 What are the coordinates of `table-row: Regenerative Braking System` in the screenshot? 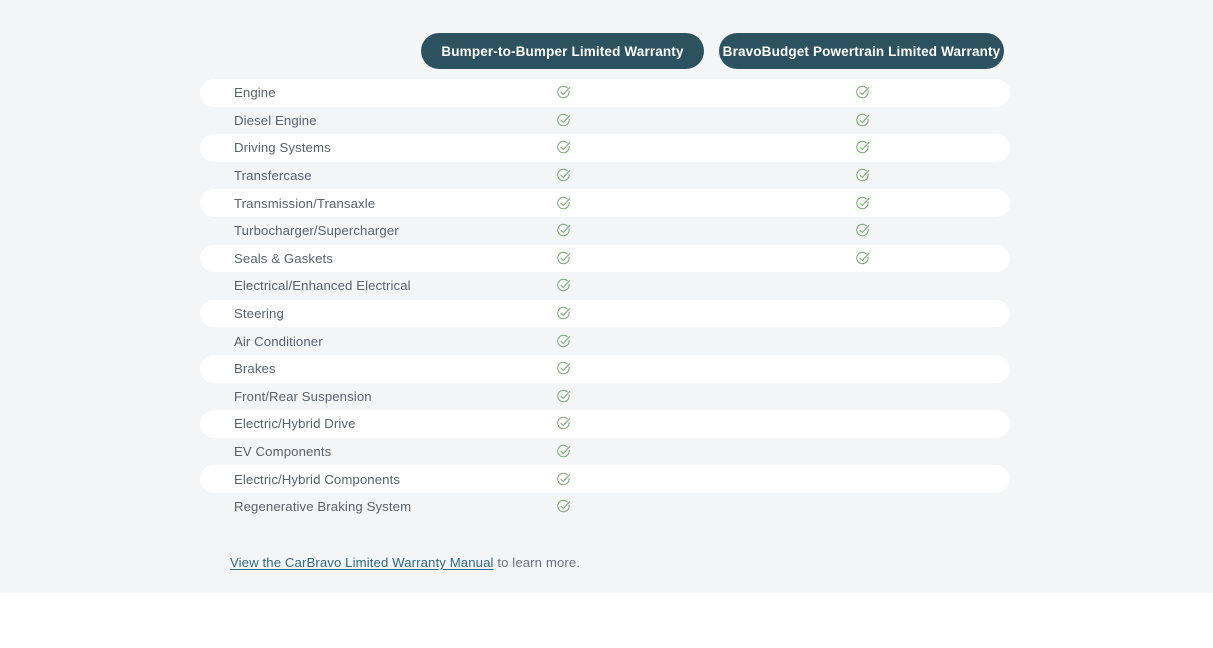 It's located at (606, 507).